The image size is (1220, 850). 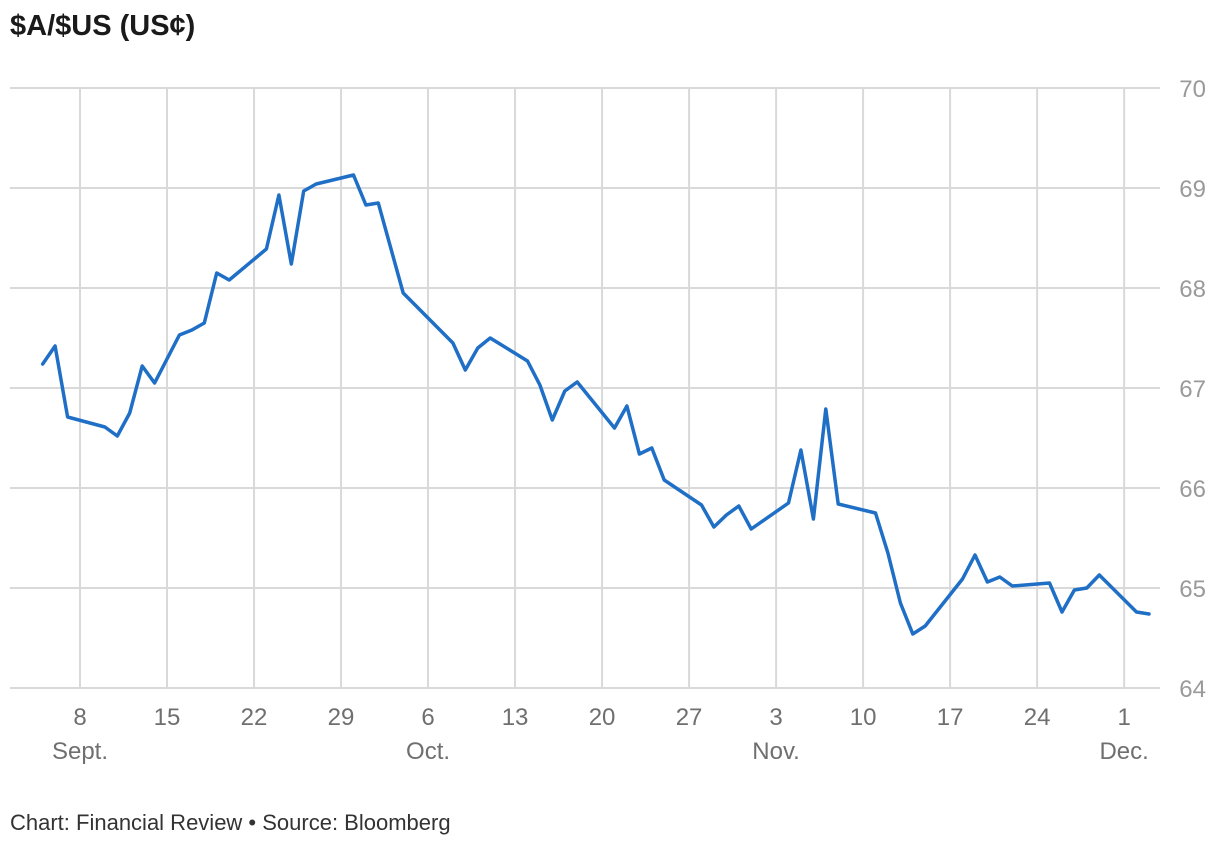 I want to click on x-tick-label-11: 24, so click(x=1037, y=717).